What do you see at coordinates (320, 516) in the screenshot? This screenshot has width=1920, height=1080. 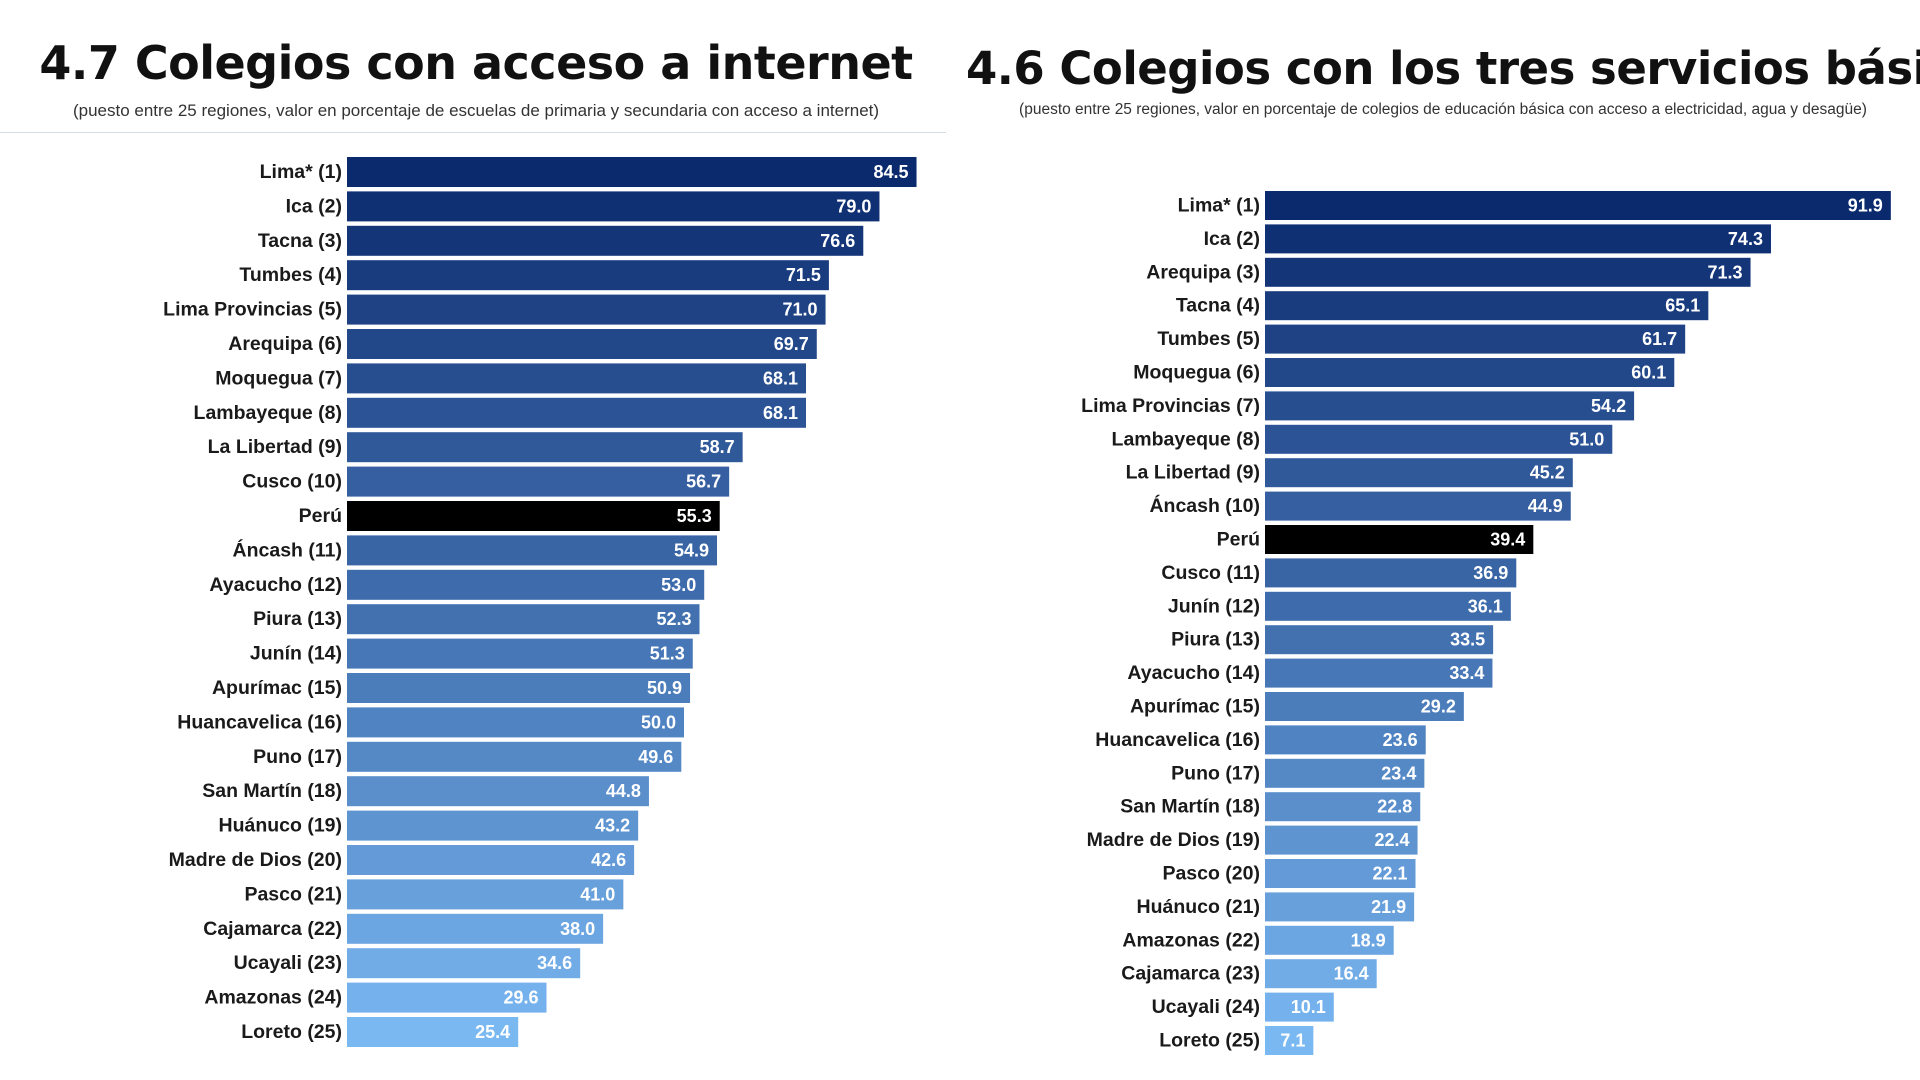 I see `category-label-peru: Perú` at bounding box center [320, 516].